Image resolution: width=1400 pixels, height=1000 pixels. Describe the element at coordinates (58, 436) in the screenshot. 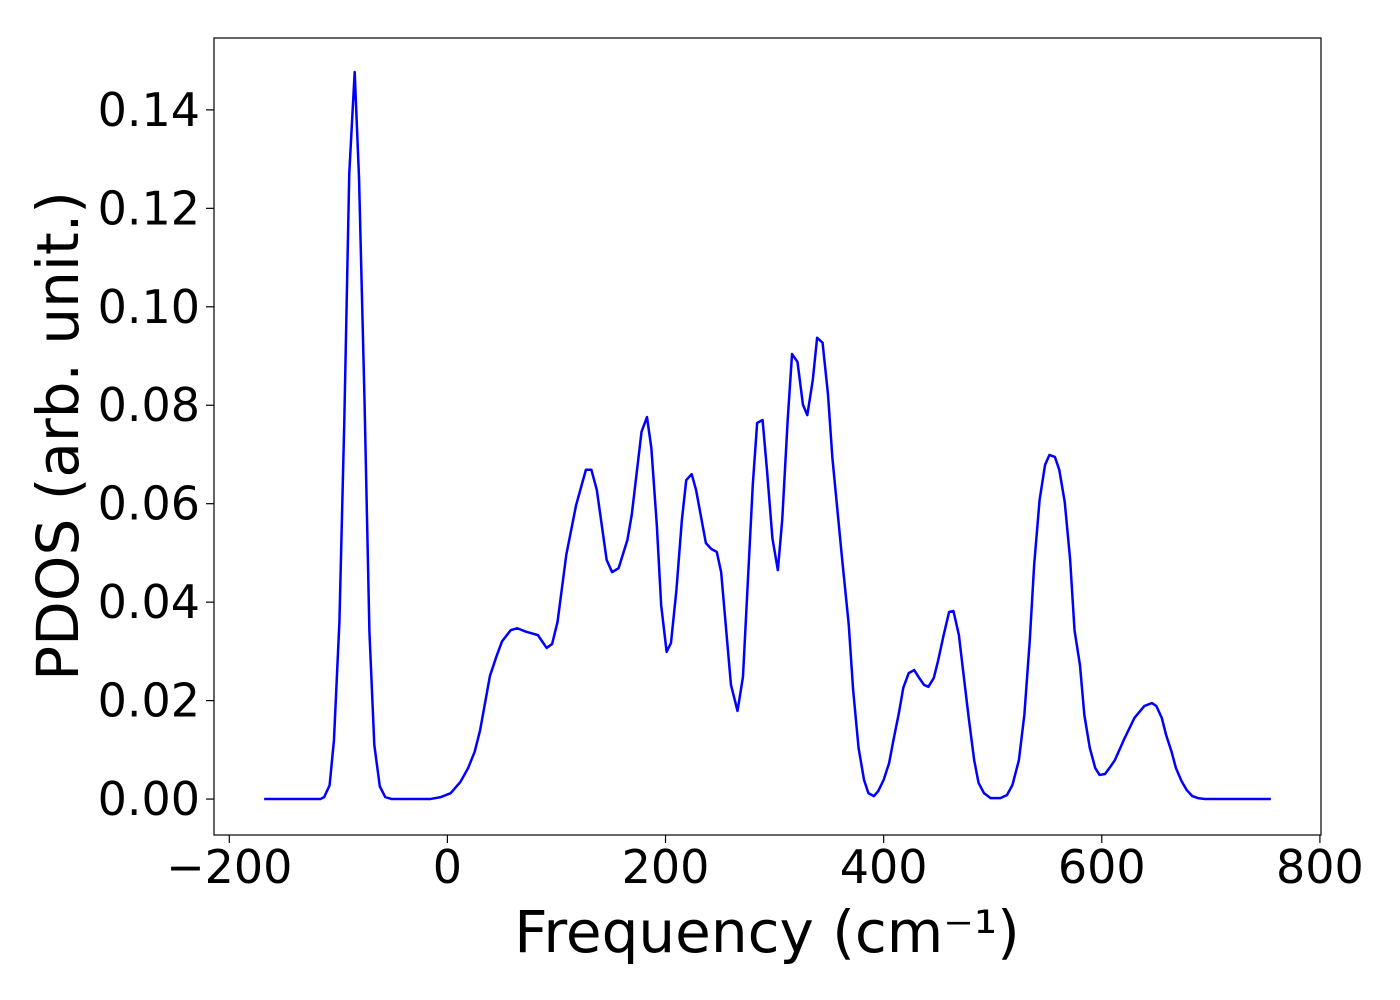

I see `y-axis-label: PDOS (arb. unit.)` at that location.